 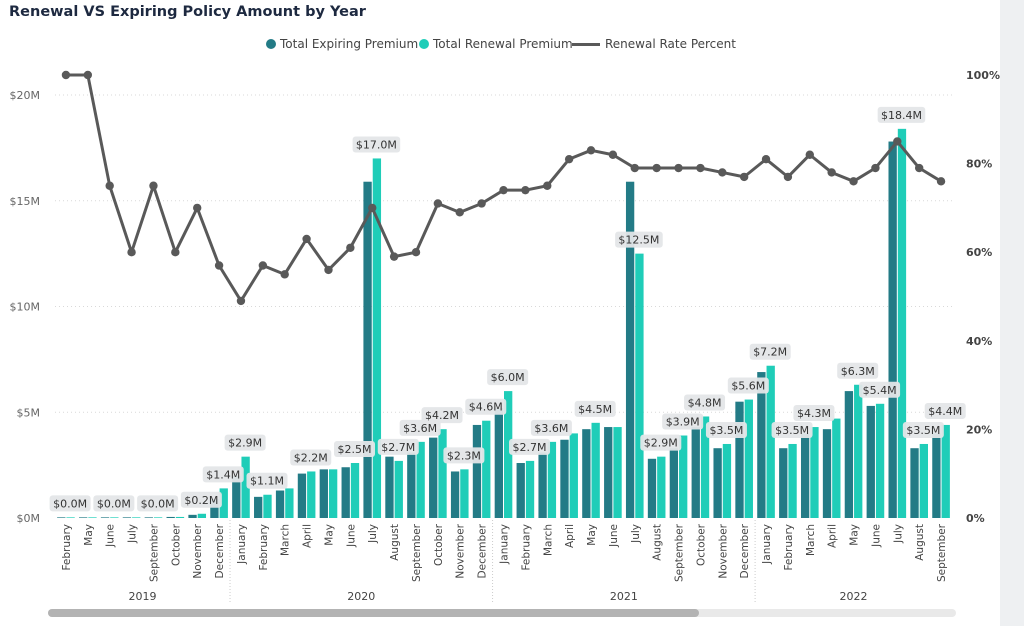 I want to click on data-label: $4.8M, so click(x=705, y=402).